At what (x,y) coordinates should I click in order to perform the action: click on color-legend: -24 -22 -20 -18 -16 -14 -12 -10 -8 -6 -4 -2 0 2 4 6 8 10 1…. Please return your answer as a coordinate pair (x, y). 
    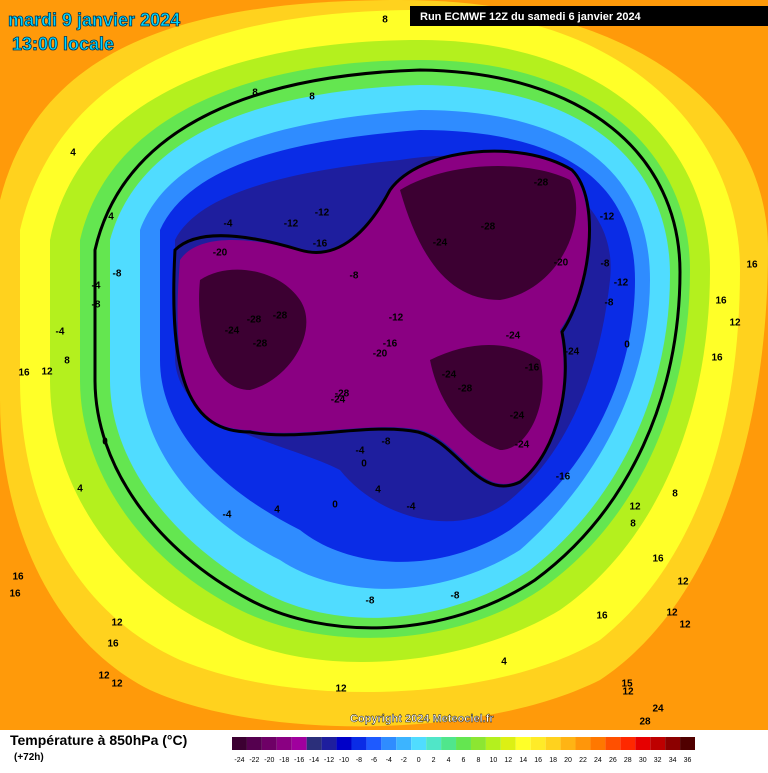
    Looking at the image, I should click on (463, 750).